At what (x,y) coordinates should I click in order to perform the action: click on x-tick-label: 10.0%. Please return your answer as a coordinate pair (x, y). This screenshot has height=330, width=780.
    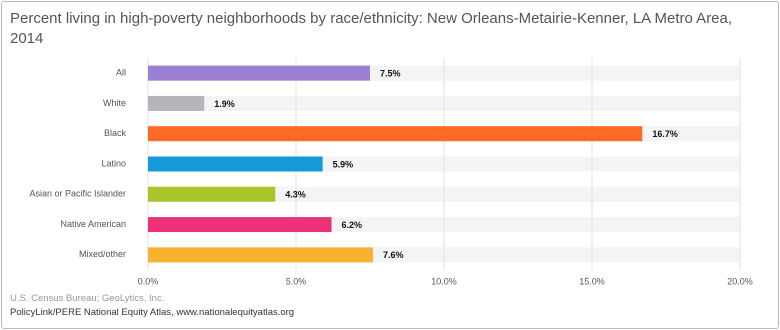
    Looking at the image, I should click on (444, 281).